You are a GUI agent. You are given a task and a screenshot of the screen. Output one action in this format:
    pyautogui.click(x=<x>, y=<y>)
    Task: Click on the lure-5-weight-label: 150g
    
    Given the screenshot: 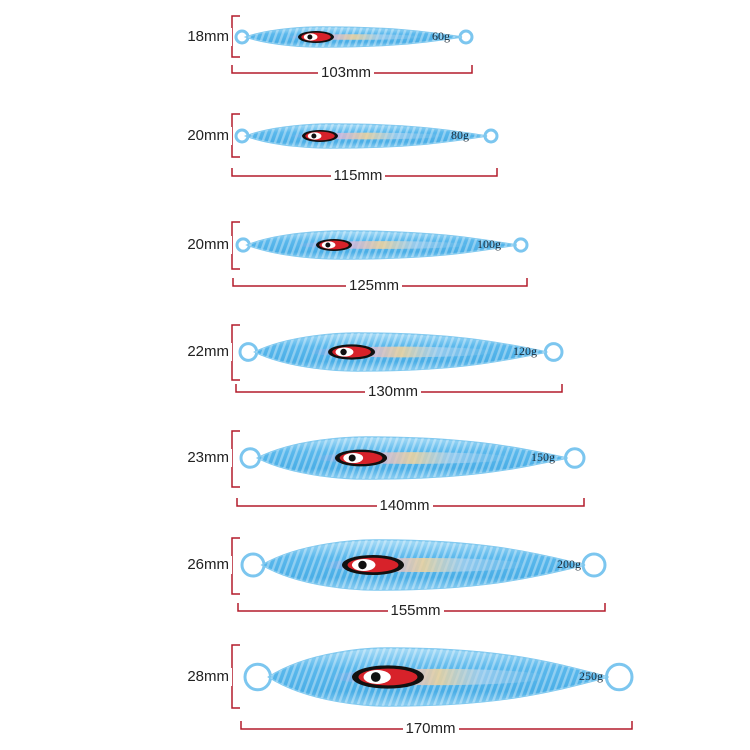 What is the action you would take?
    pyautogui.click(x=543, y=457)
    